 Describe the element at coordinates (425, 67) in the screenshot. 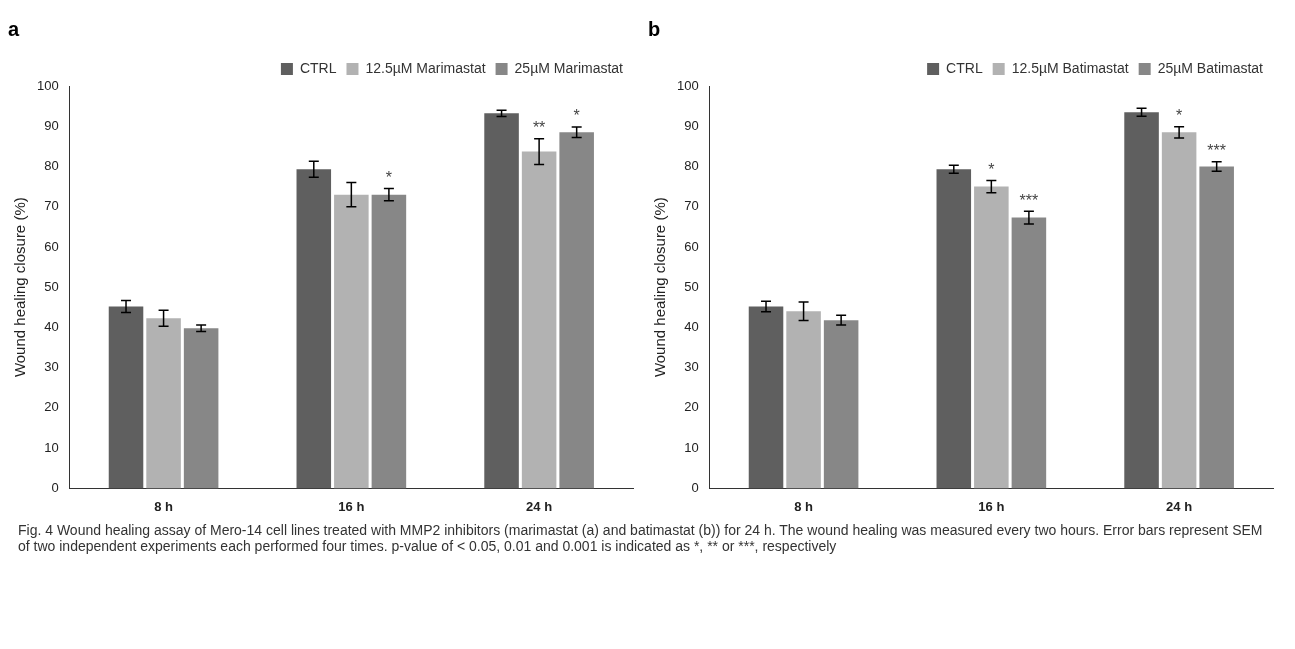

I see `legend-label: 12.5µM Marimastat` at that location.